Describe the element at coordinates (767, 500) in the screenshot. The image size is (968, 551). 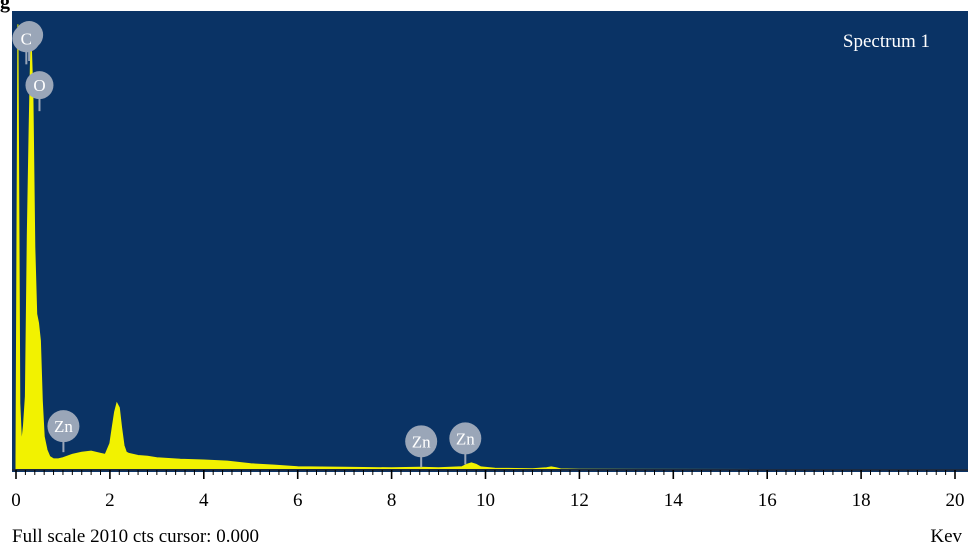
I see `x-tick-label: 16` at that location.